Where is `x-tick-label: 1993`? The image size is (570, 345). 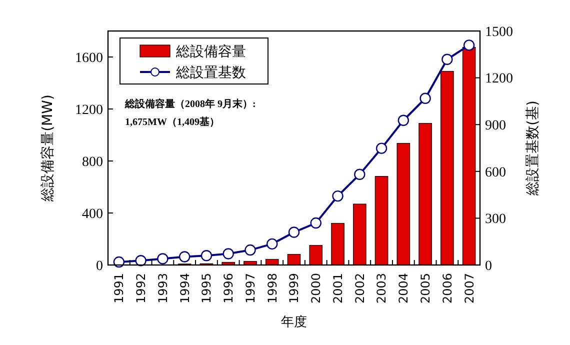 x-tick-label: 1993 is located at coordinates (163, 288).